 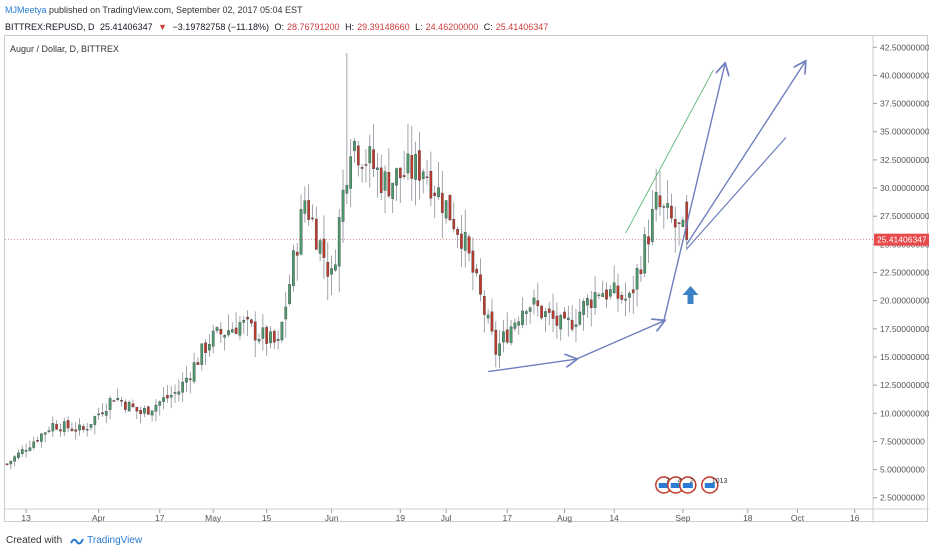 What do you see at coordinates (50, 27) in the screenshot?
I see `symbol-name: BITTREX:REPUSD, D` at bounding box center [50, 27].